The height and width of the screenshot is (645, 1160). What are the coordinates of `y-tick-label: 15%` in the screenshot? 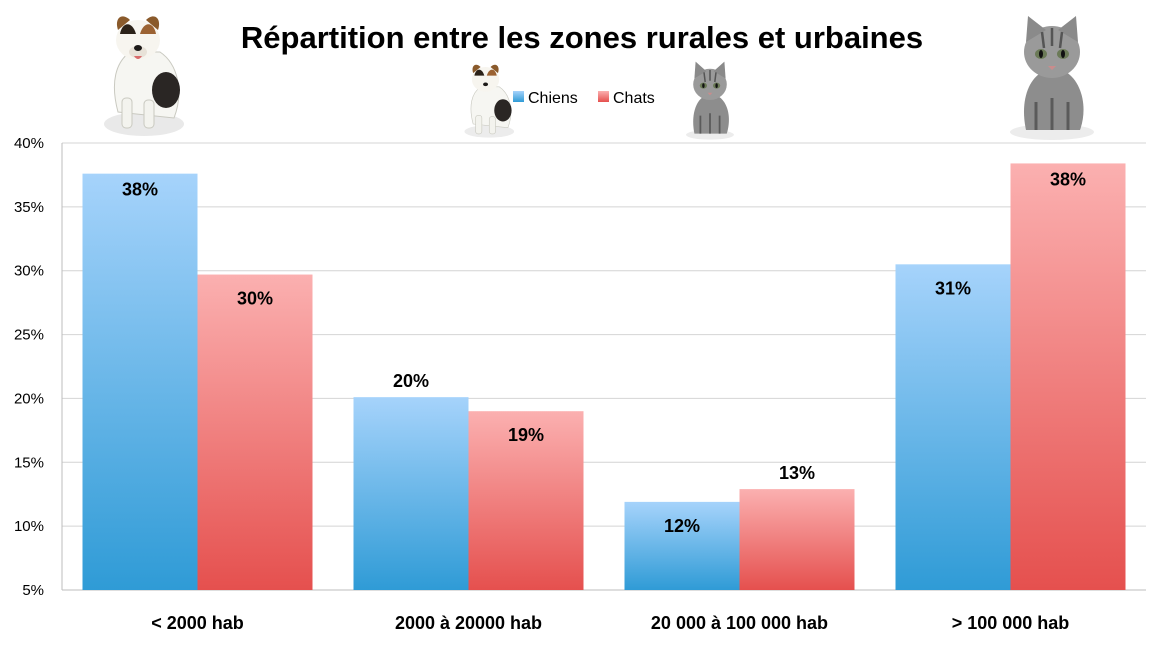 It's located at (29, 462).